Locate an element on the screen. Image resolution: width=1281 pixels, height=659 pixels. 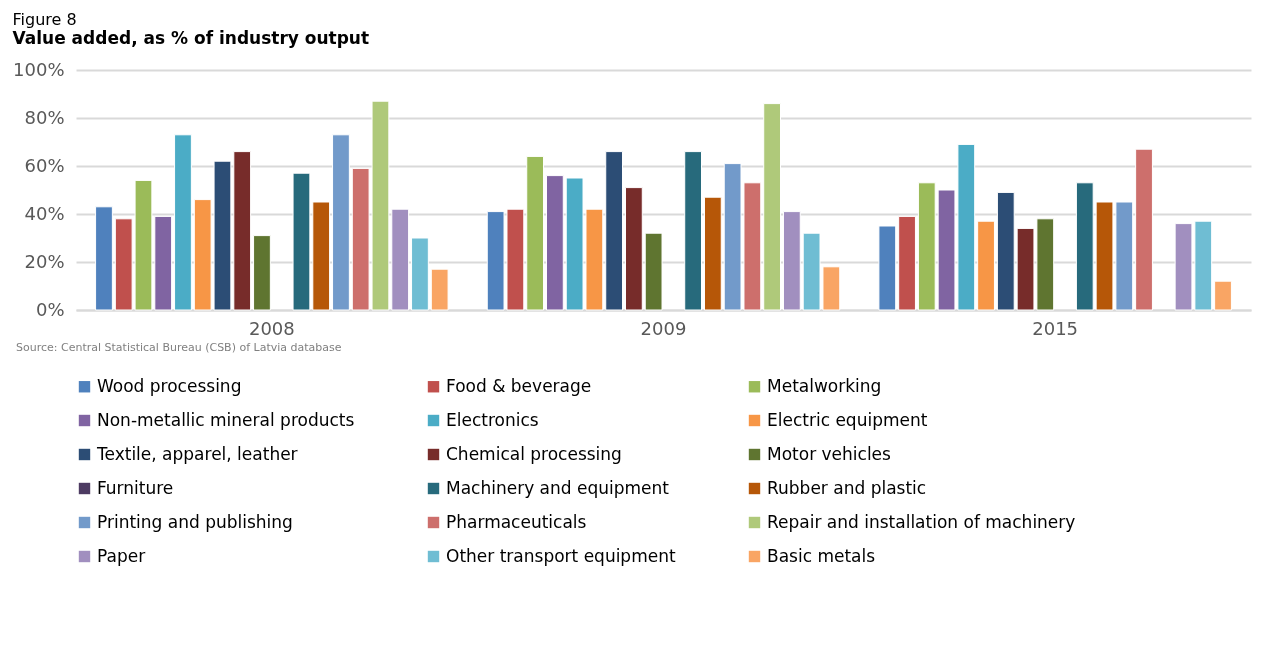
y-tick-label: 80% is located at coordinates (44, 117).